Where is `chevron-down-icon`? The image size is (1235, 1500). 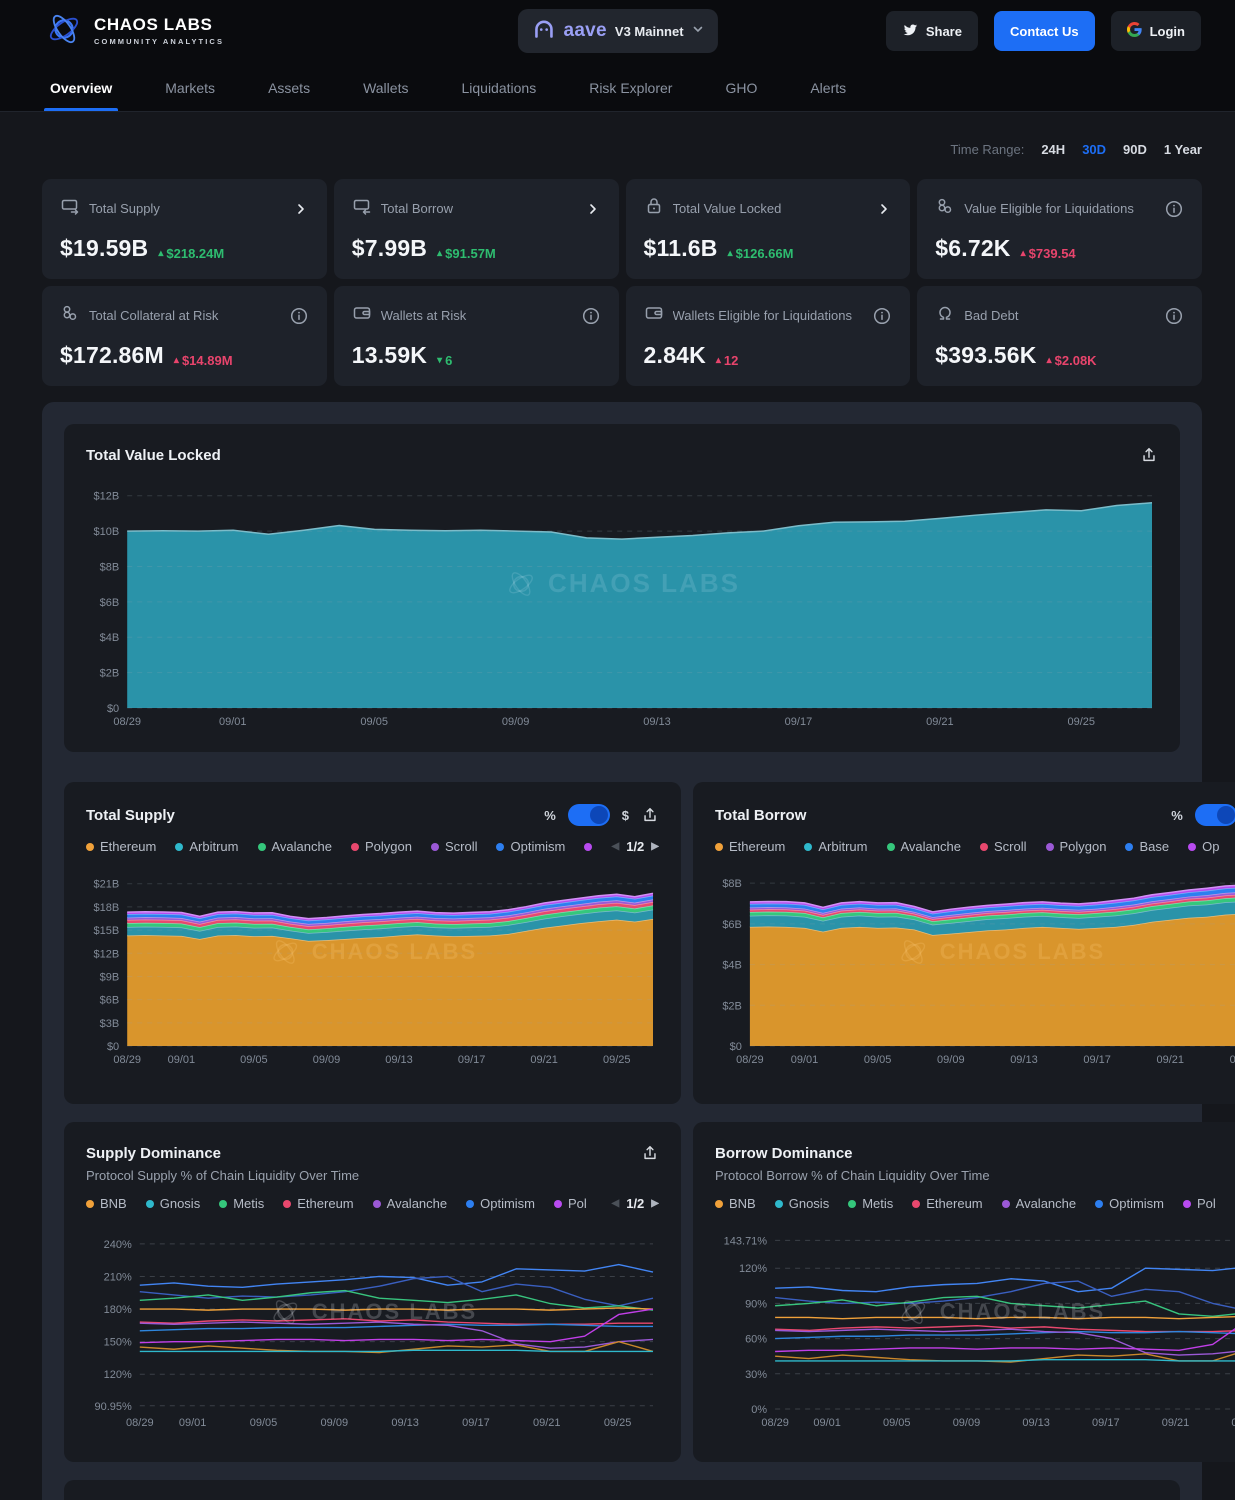
chevron-down-icon is located at coordinates (698, 31).